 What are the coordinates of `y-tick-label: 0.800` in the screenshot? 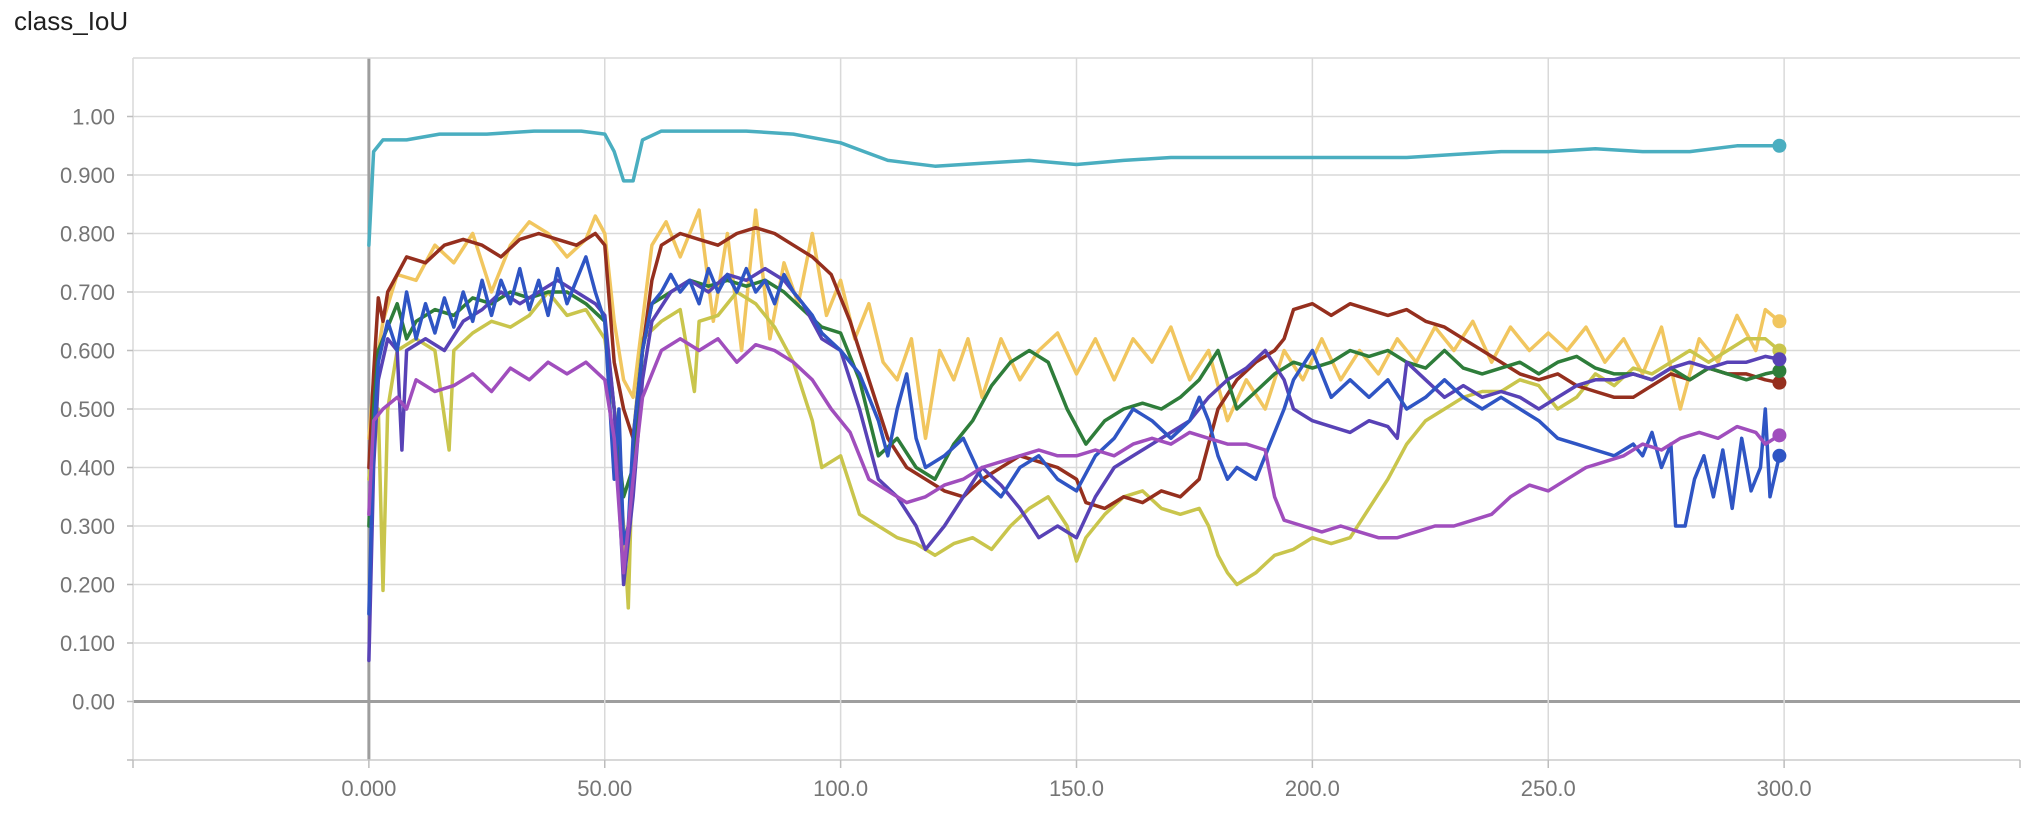 It's located at (87, 234).